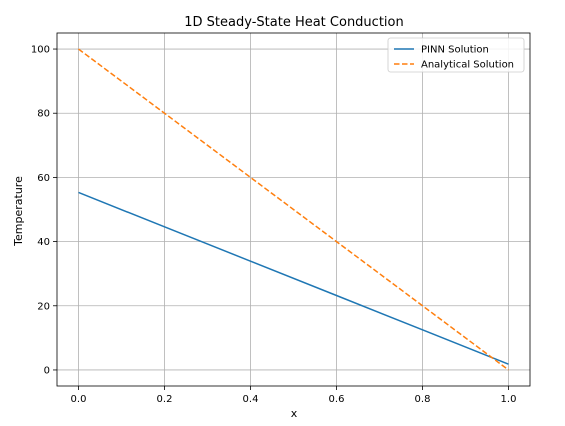  I want to click on y-tick-label: 60, so click(43, 178).